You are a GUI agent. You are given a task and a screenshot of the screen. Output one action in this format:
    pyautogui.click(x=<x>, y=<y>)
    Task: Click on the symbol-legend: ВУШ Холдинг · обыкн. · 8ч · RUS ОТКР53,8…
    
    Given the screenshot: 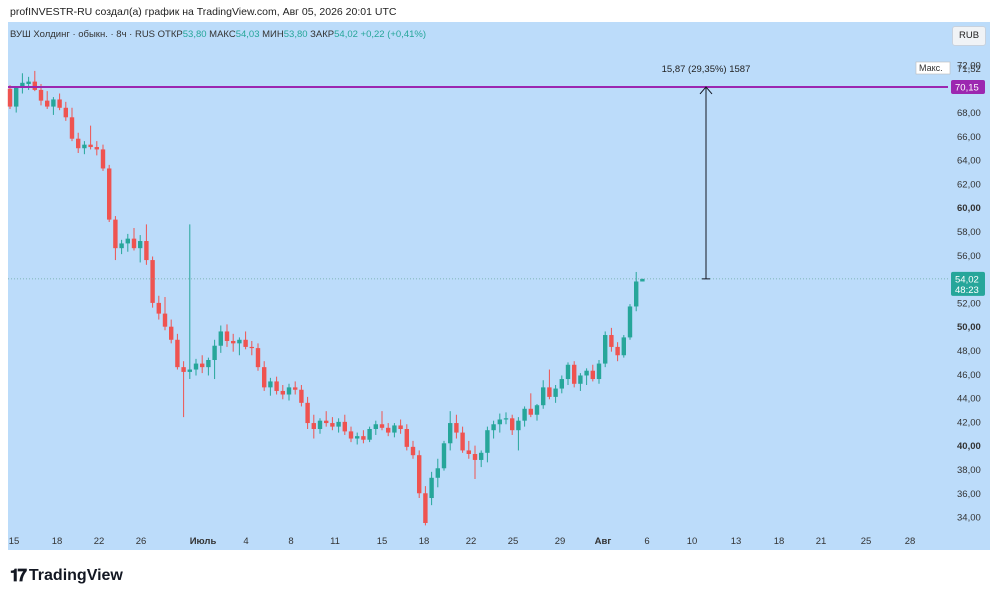 What is the action you would take?
    pyautogui.click(x=218, y=34)
    